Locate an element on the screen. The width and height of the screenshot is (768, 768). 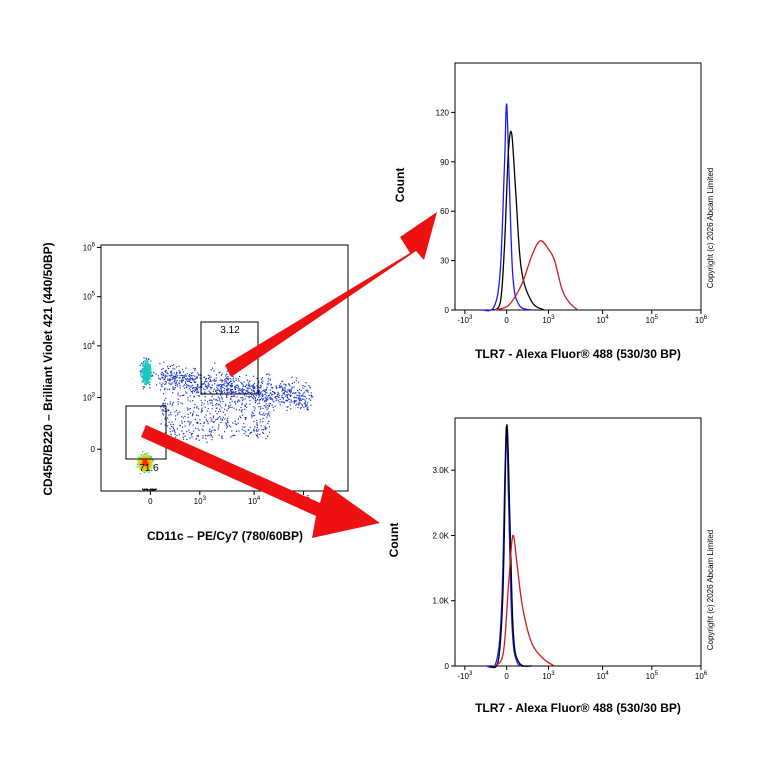
x-tick-label: 10⁵ is located at coordinates (652, 320).